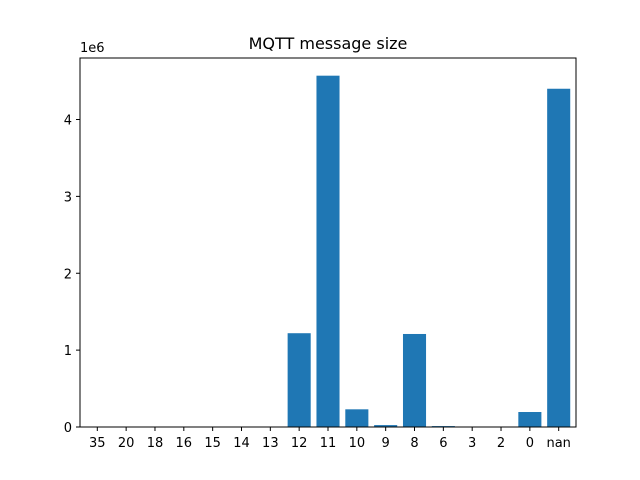 This screenshot has height=480, width=640. I want to click on y-tick-label: 4, so click(68, 121).